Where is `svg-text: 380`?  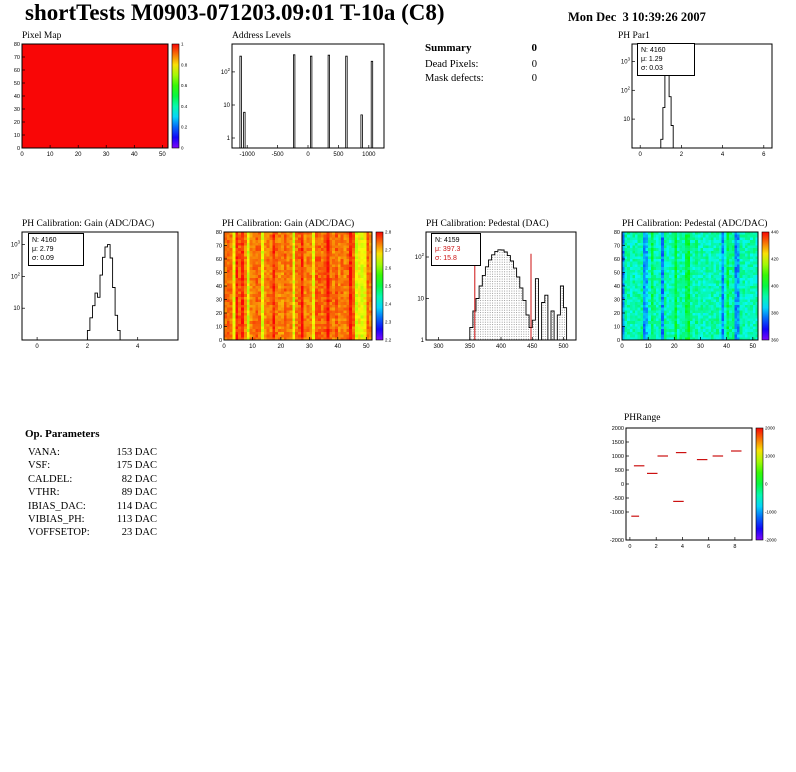
svg-text: 380 is located at coordinates (775, 313).